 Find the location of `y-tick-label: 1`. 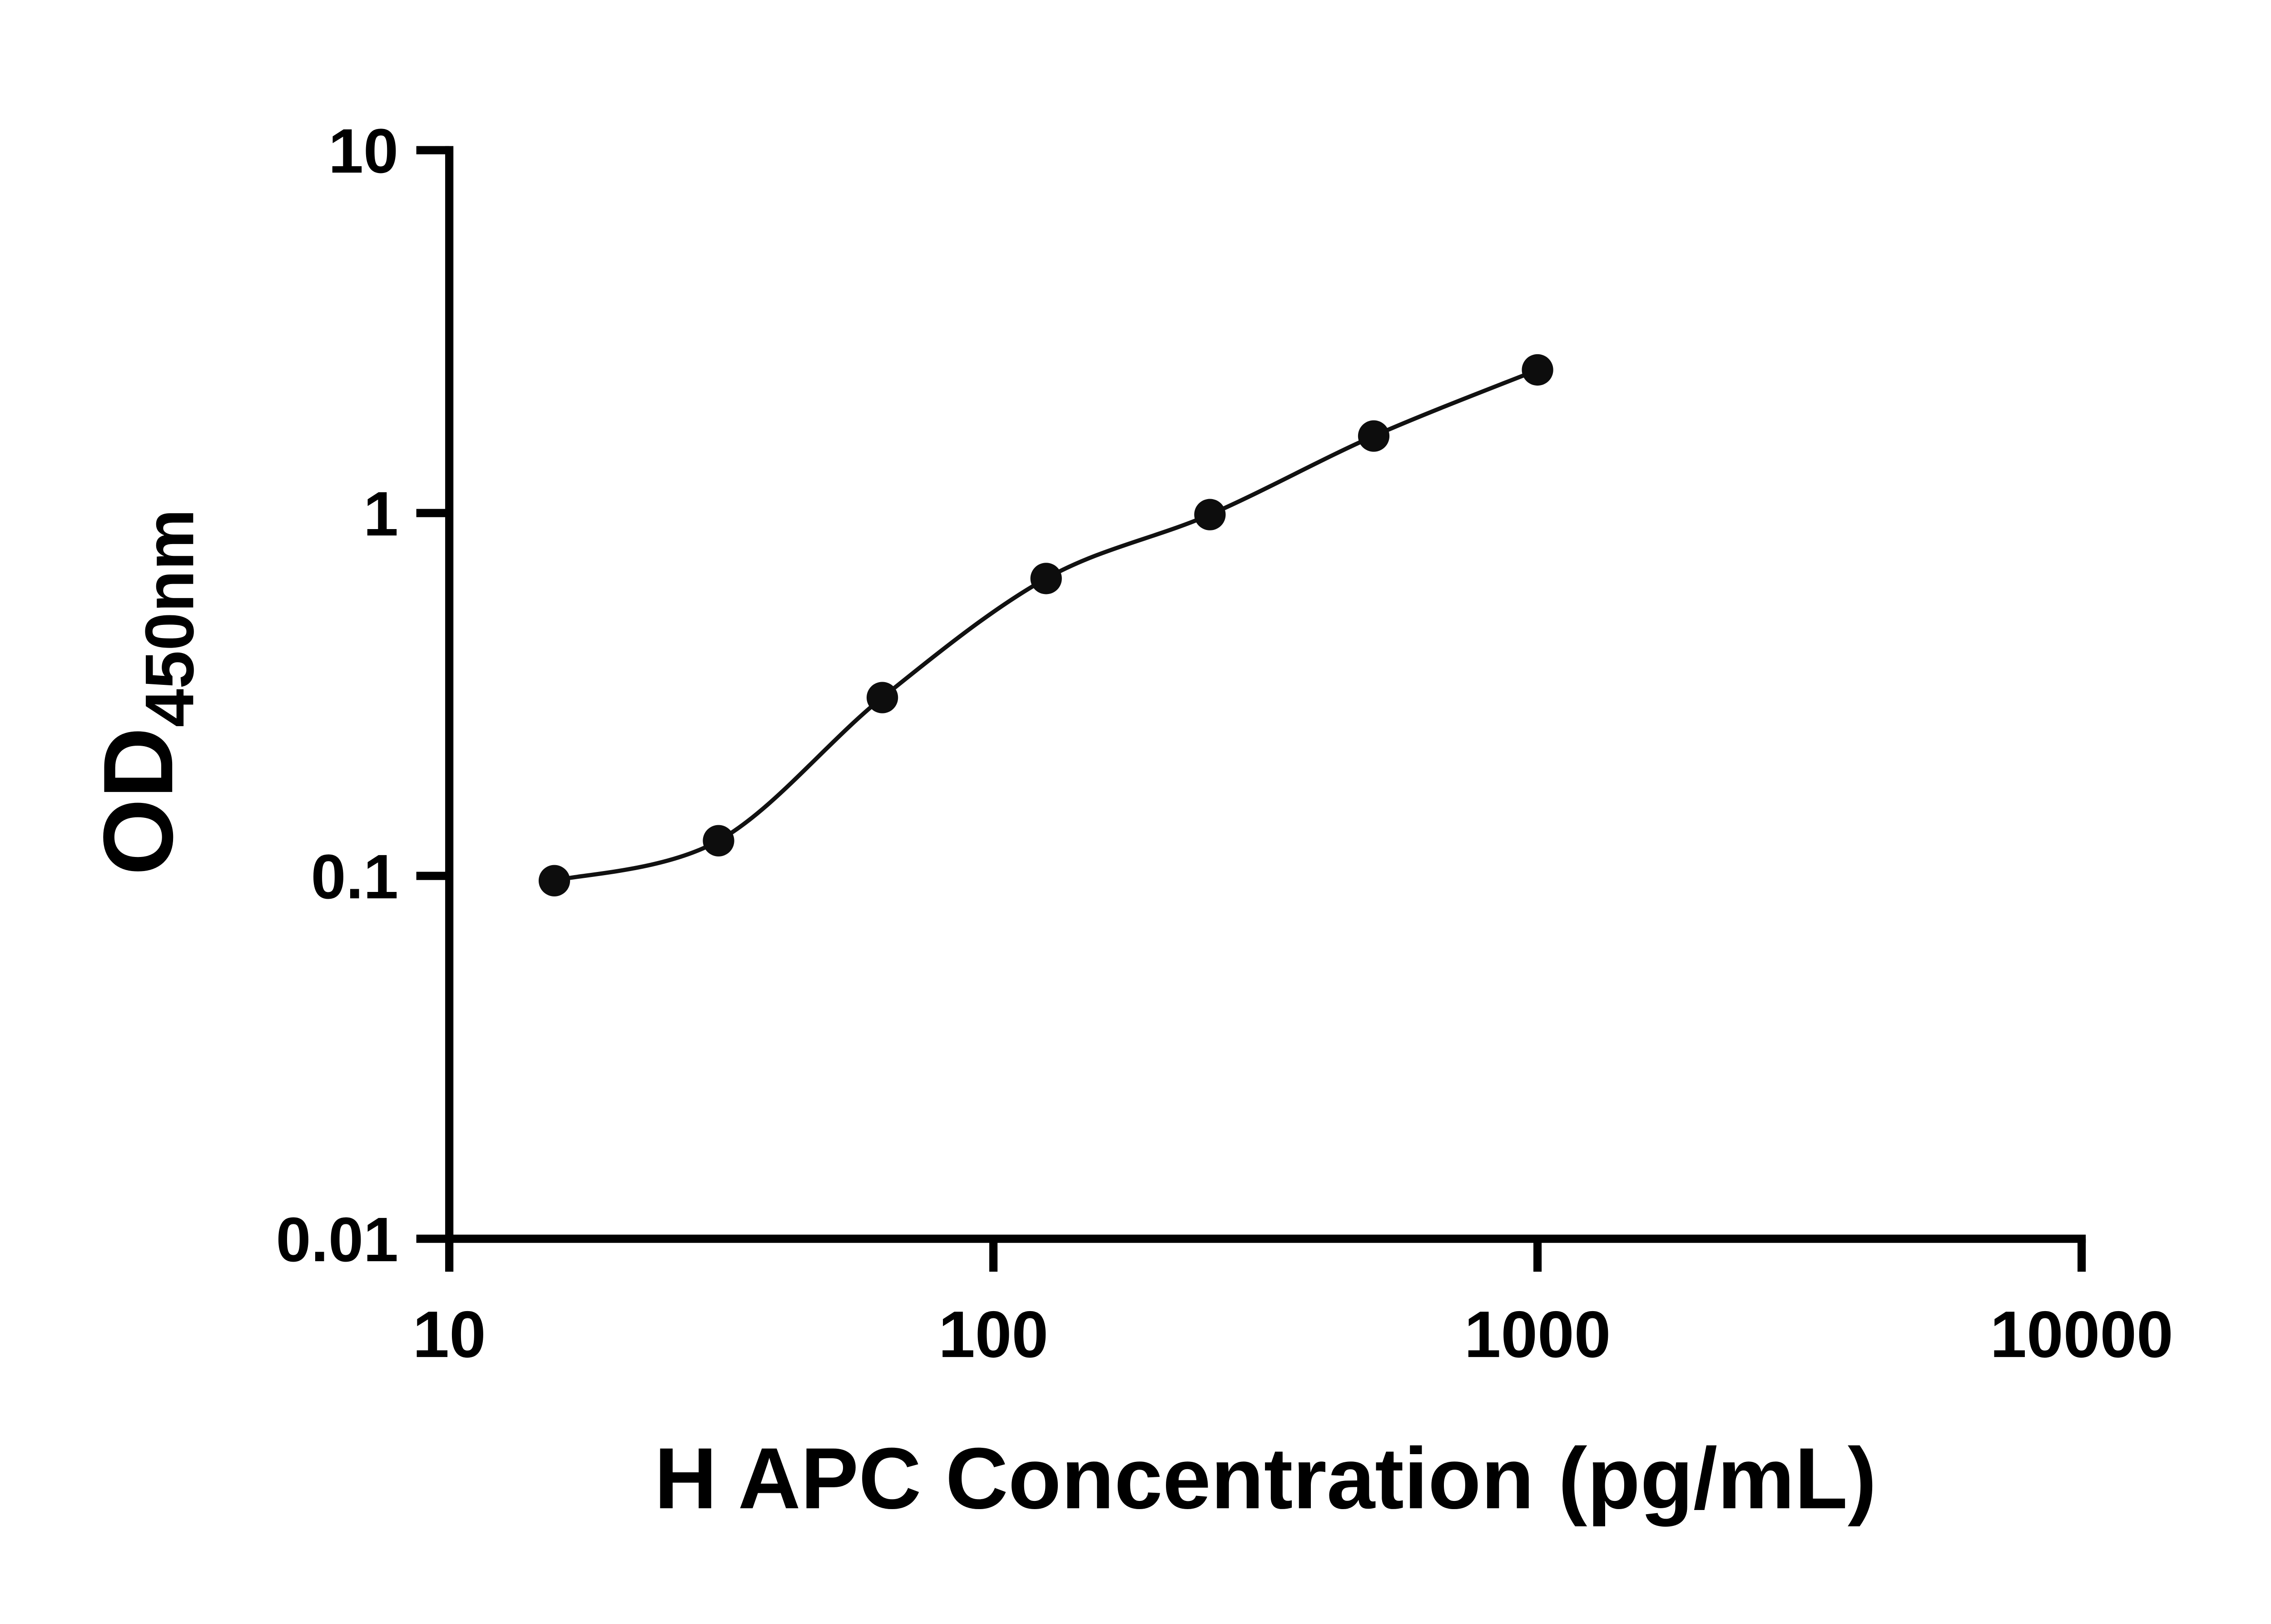

y-tick-label: 1 is located at coordinates (380, 514).